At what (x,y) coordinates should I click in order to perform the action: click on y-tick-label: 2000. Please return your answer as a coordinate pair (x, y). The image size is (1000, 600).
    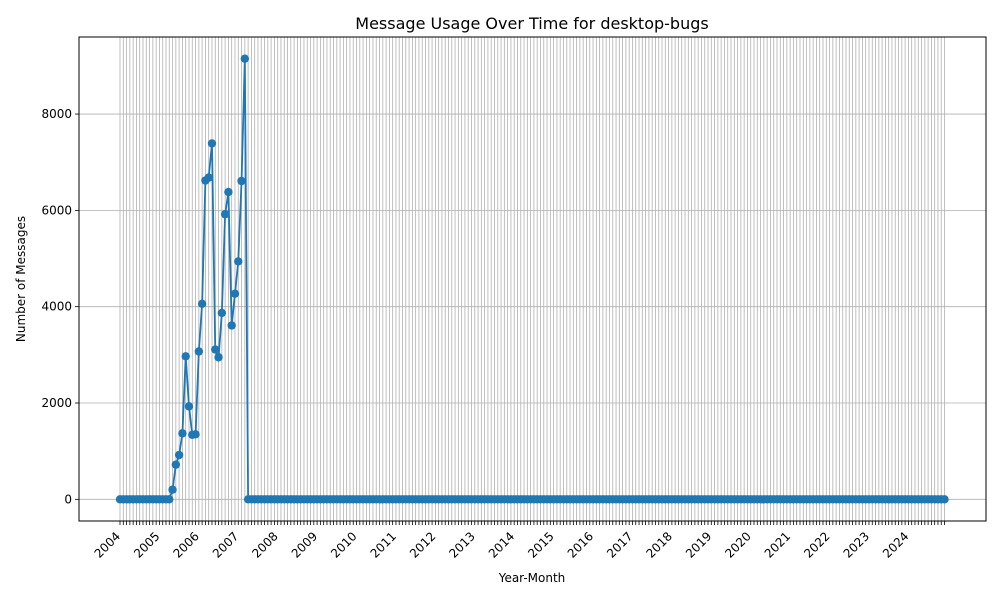
    Looking at the image, I should click on (56, 403).